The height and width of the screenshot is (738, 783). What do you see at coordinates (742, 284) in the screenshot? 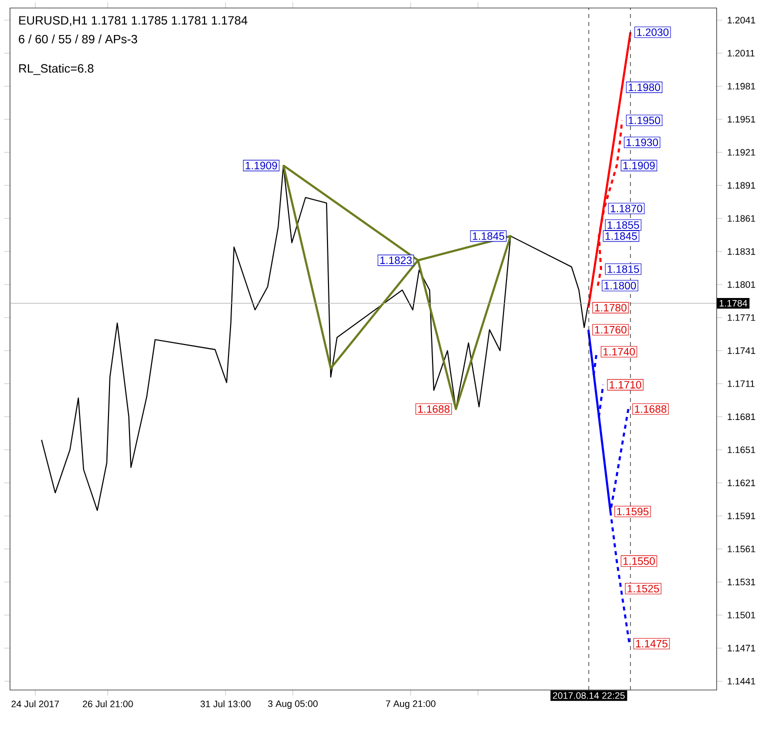
I see `y-tick-label: 1.1801` at bounding box center [742, 284].